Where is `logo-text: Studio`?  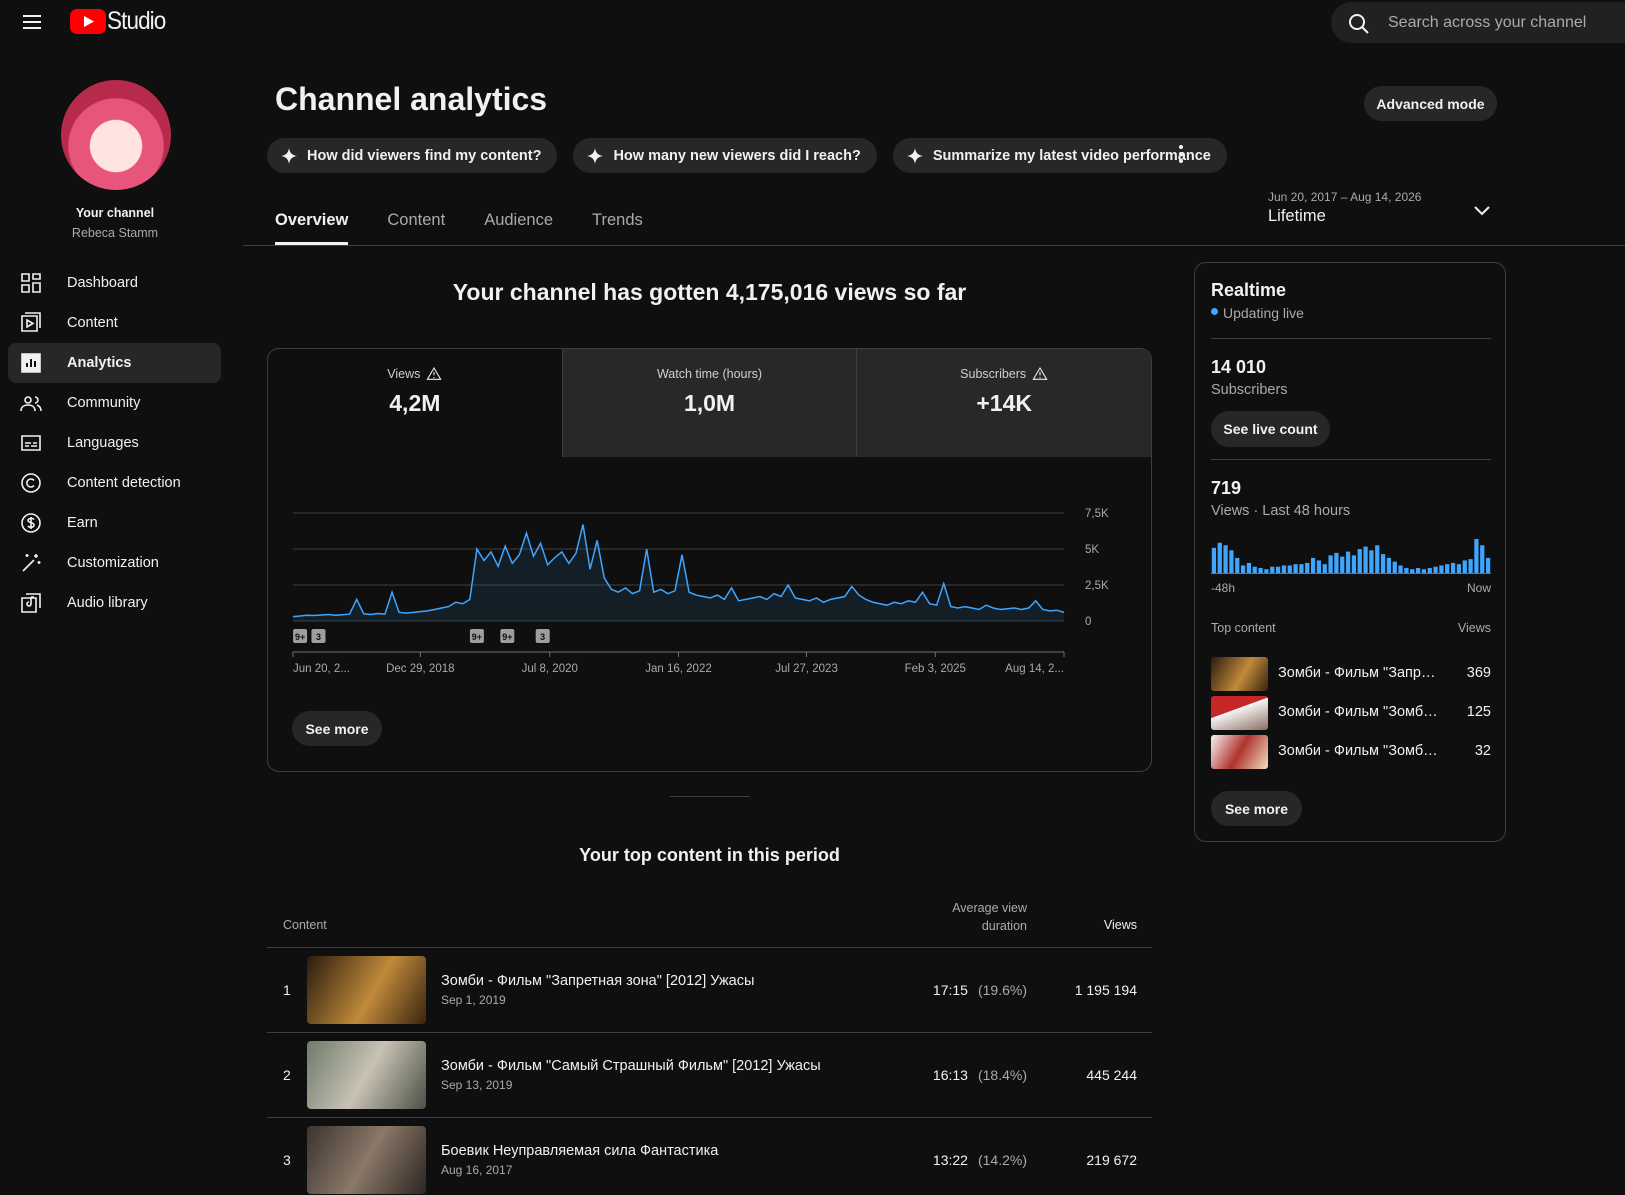 logo-text: Studio is located at coordinates (136, 21).